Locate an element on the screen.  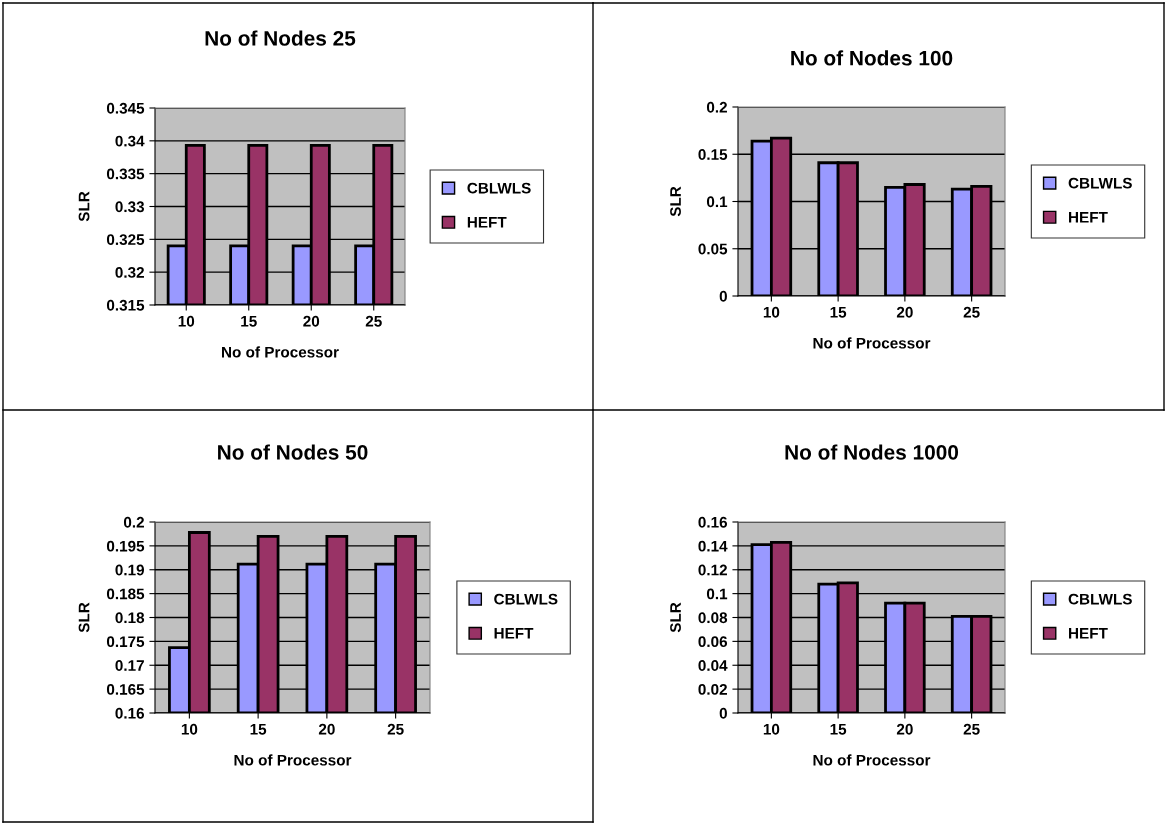
y-tick-label: 0.12 is located at coordinates (712, 570).